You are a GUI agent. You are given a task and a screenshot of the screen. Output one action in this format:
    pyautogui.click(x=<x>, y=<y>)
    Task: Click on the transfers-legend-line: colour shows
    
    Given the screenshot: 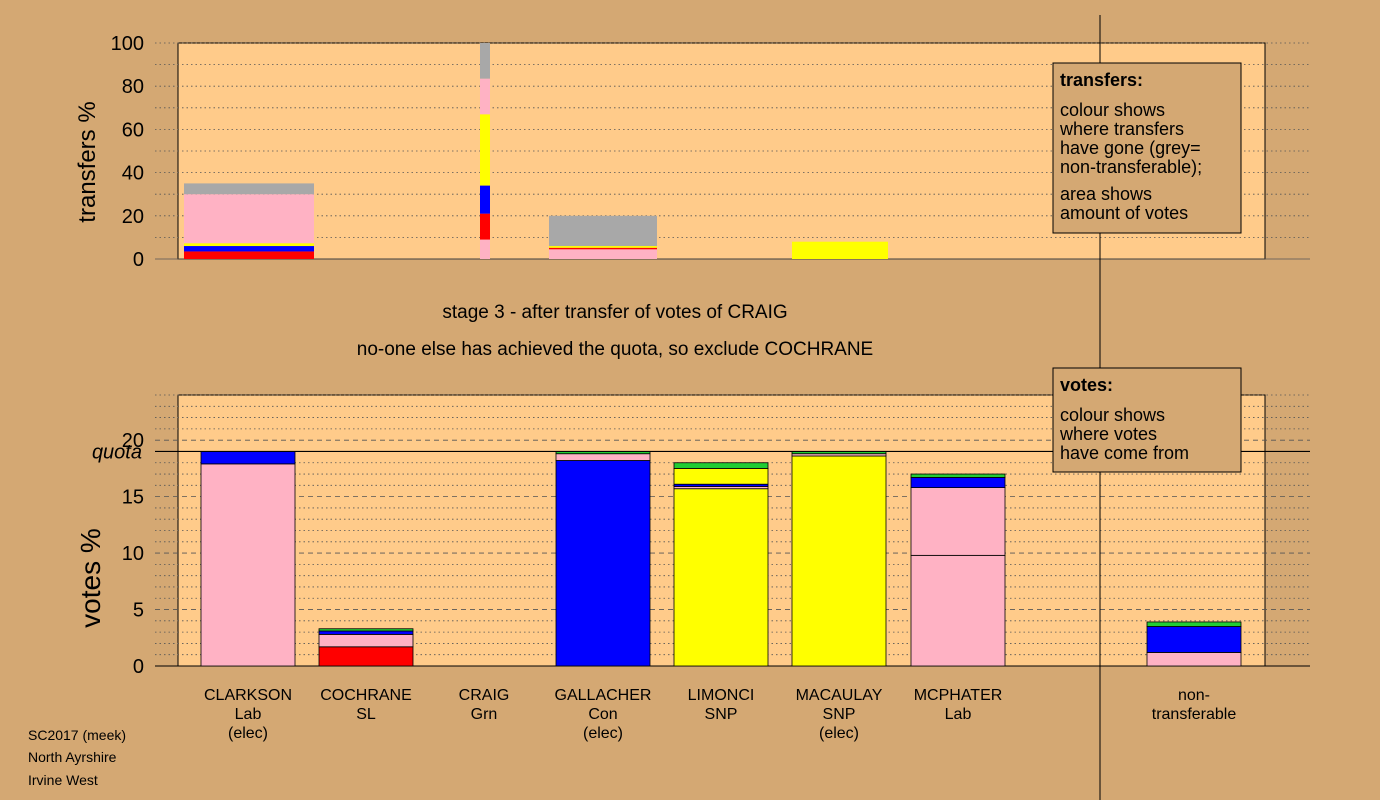 What is the action you would take?
    pyautogui.click(x=1112, y=110)
    